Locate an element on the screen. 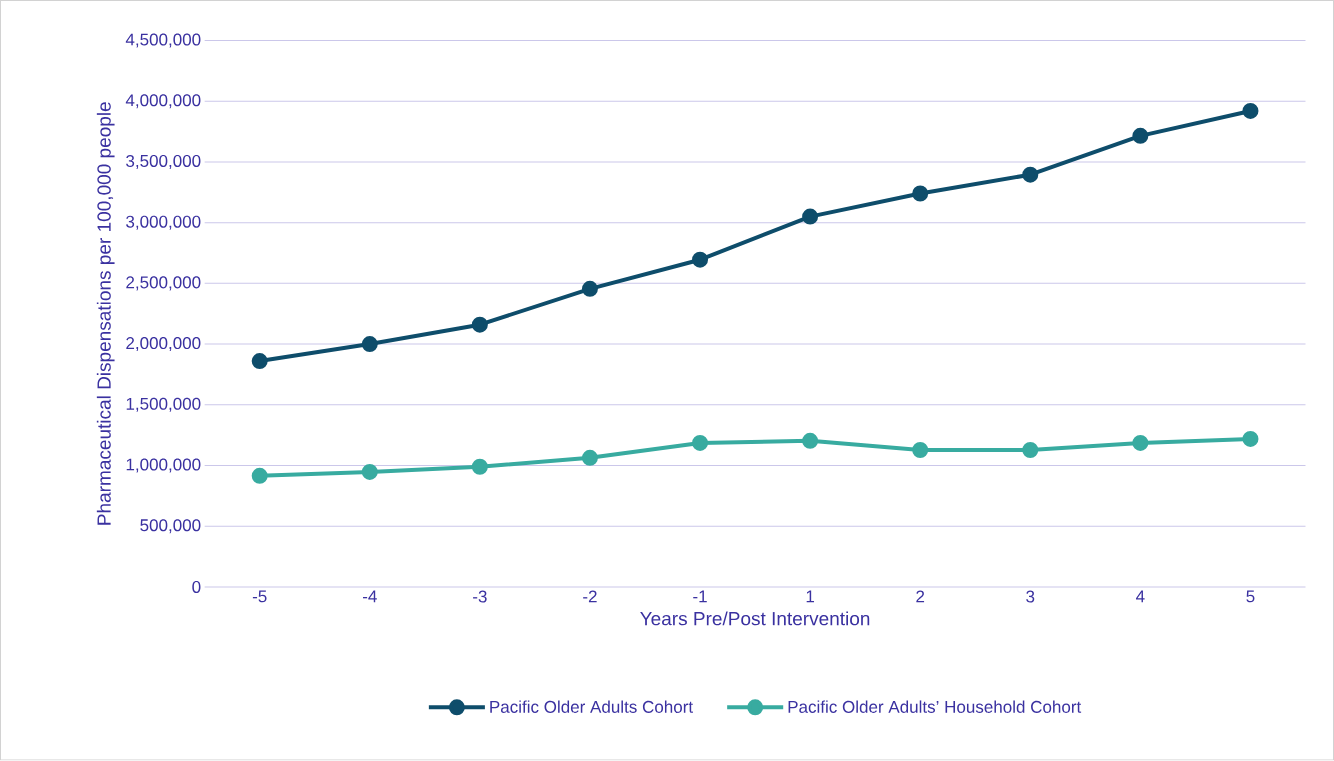 The width and height of the screenshot is (1334, 761). y-tick-label: 500,000 is located at coordinates (170, 526).